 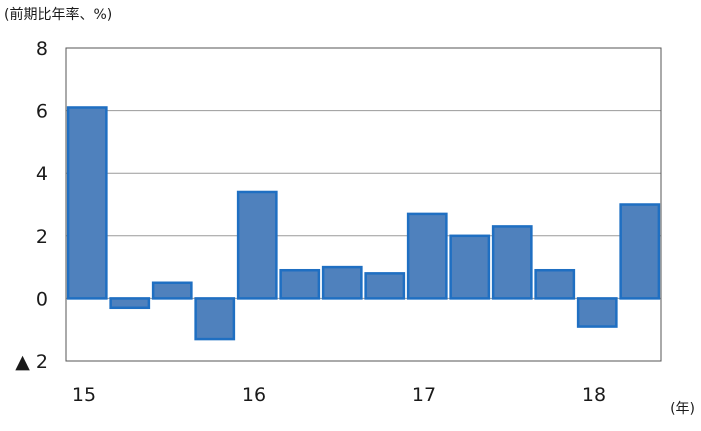 What do you see at coordinates (682, 409) in the screenshot?
I see `x-axis-unit-label: (年)` at bounding box center [682, 409].